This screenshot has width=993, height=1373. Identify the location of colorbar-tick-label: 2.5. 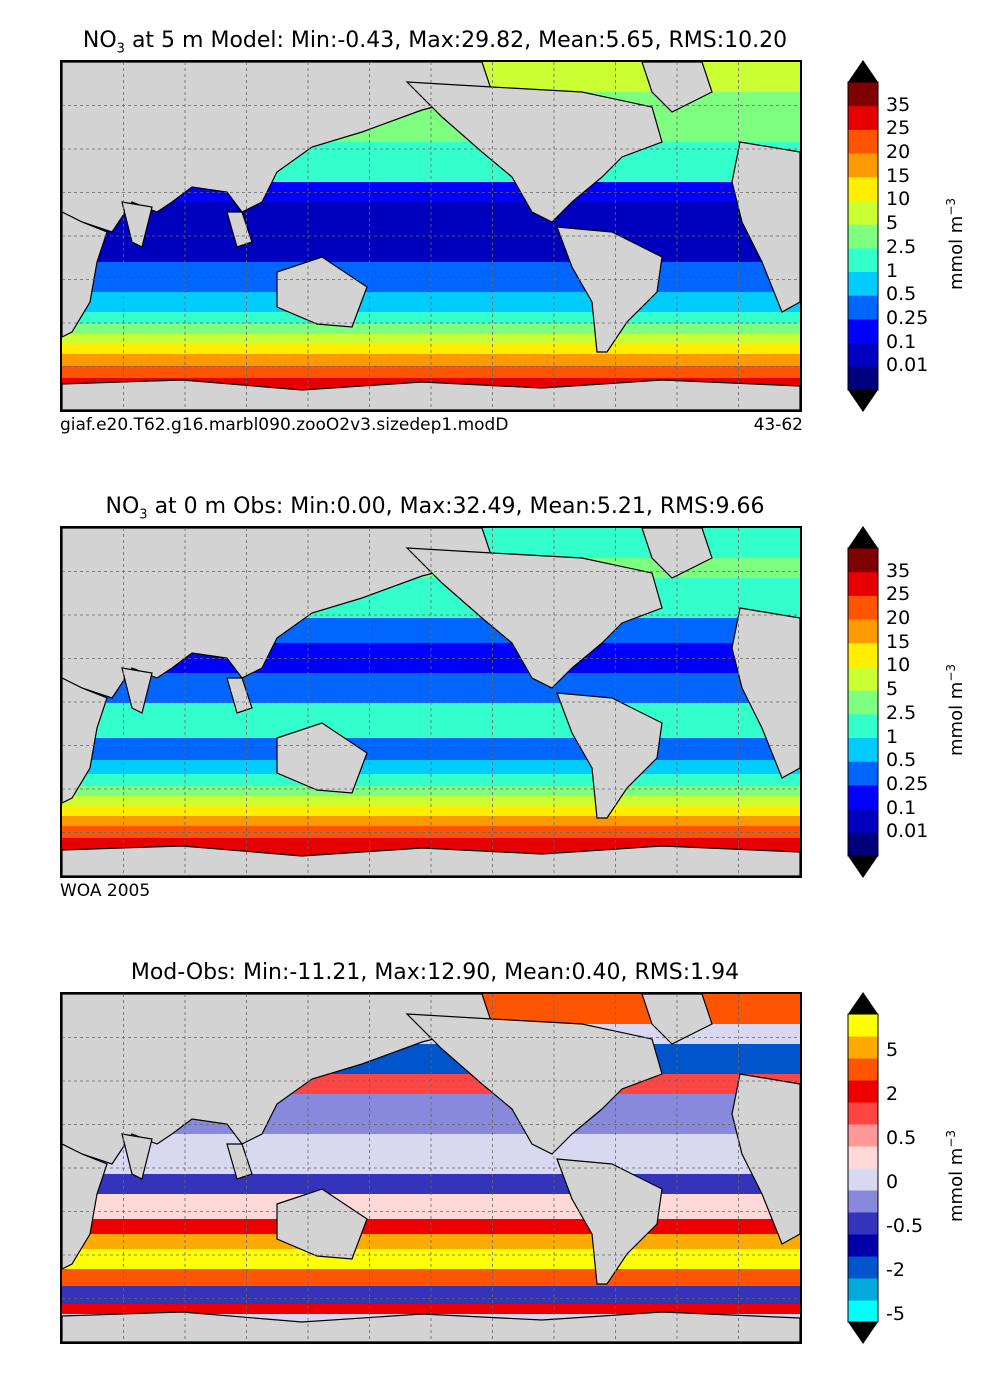
(901, 246).